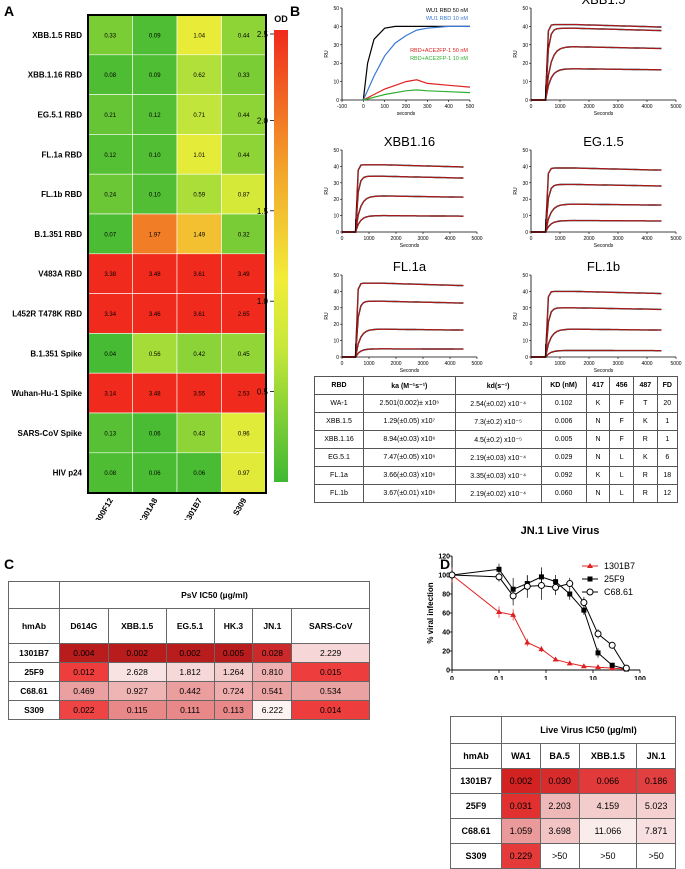  Describe the element at coordinates (559, 781) in the screenshot. I see `table-cell: 0.030` at that location.